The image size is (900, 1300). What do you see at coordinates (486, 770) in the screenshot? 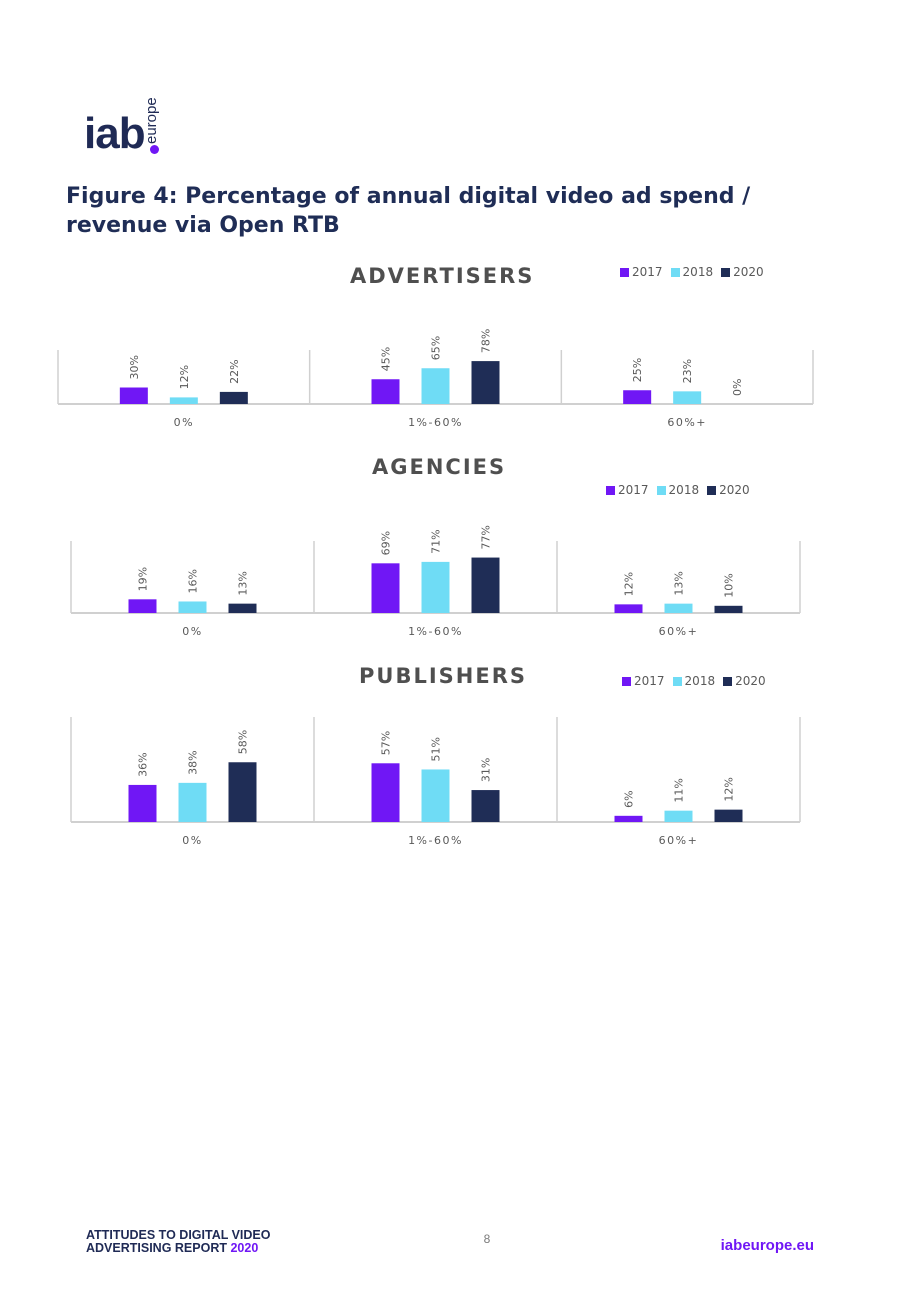
I see `data-label: 31%` at bounding box center [486, 770].